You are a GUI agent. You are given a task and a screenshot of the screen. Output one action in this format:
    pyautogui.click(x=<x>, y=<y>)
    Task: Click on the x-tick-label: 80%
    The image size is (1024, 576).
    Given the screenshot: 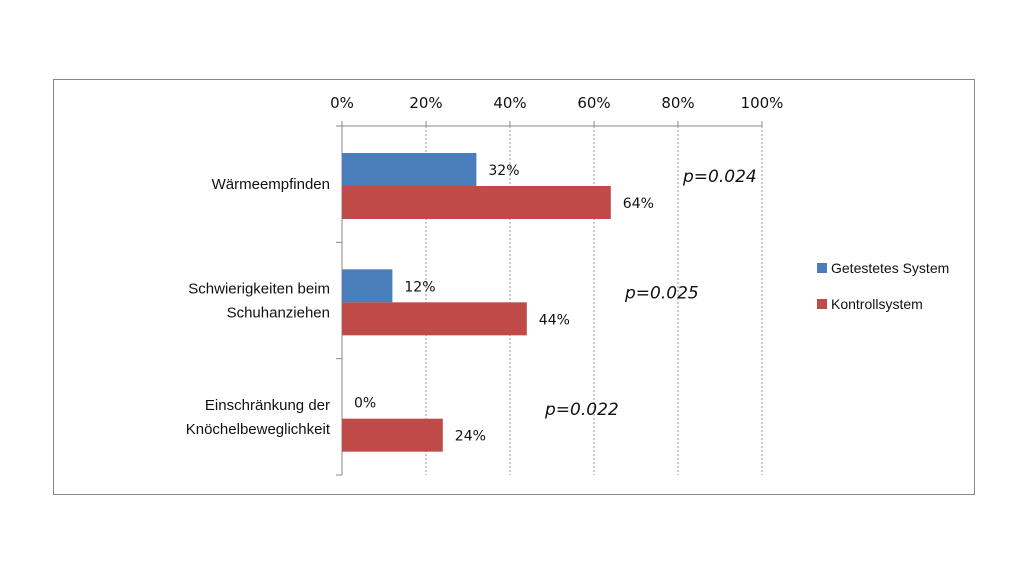 What is the action you would take?
    pyautogui.click(x=677, y=103)
    